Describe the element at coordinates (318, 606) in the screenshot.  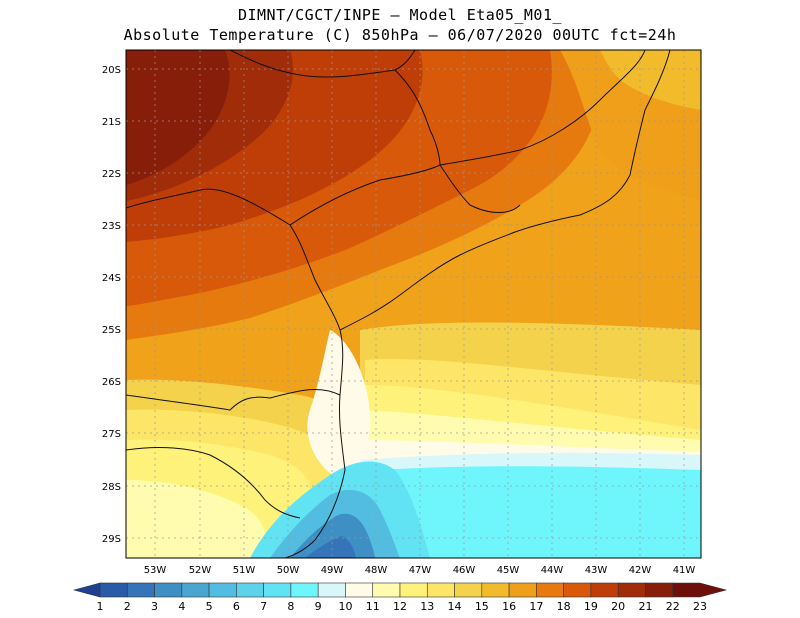
I see `colorbar-label: 9` at that location.